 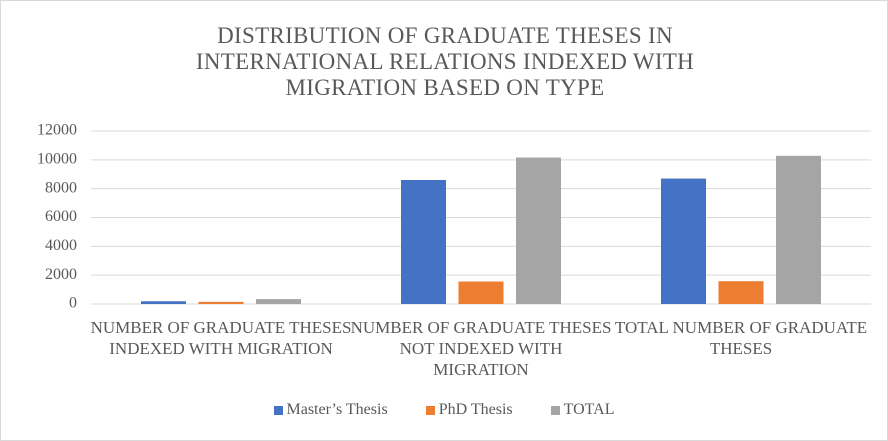 What do you see at coordinates (61, 274) in the screenshot?
I see `y-tick-label: 2000` at bounding box center [61, 274].